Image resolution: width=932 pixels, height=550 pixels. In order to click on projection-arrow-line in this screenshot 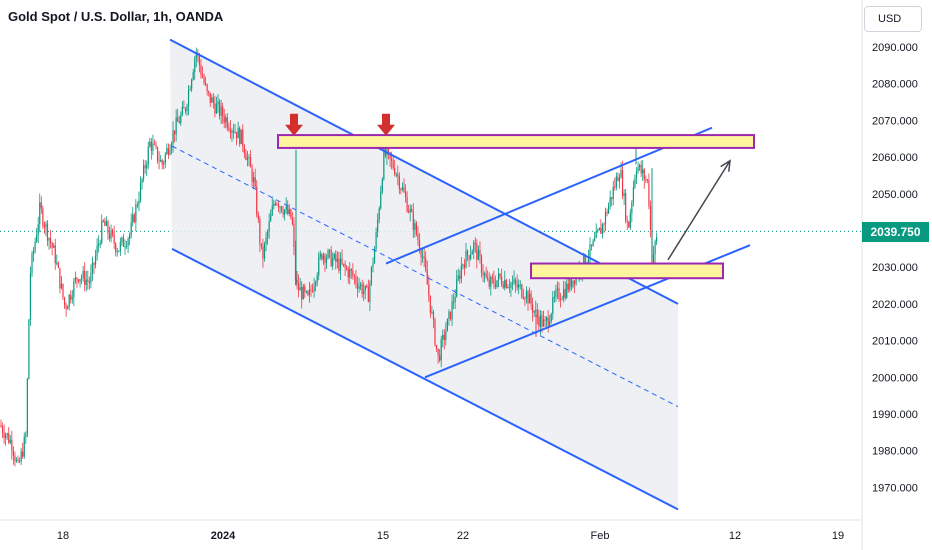, I will do `click(699, 210)`.